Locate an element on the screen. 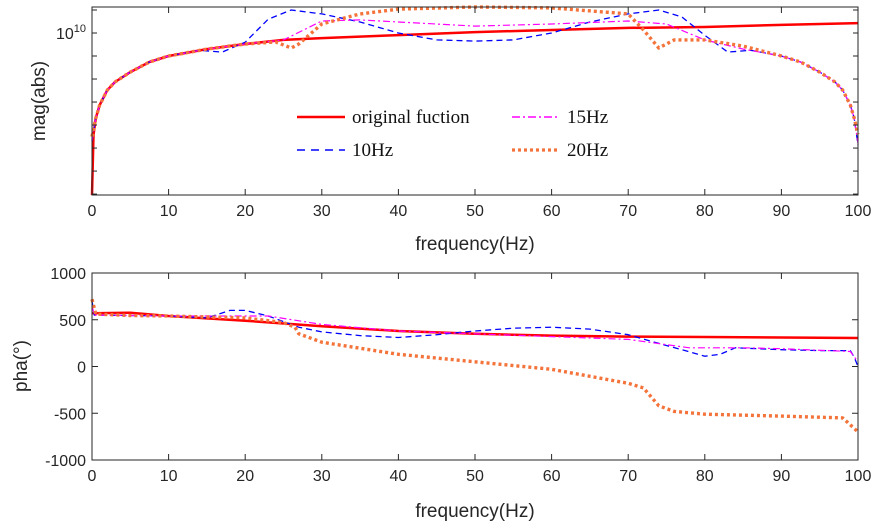  bottom-xlabel: frequency(Hz) is located at coordinates (474, 511).